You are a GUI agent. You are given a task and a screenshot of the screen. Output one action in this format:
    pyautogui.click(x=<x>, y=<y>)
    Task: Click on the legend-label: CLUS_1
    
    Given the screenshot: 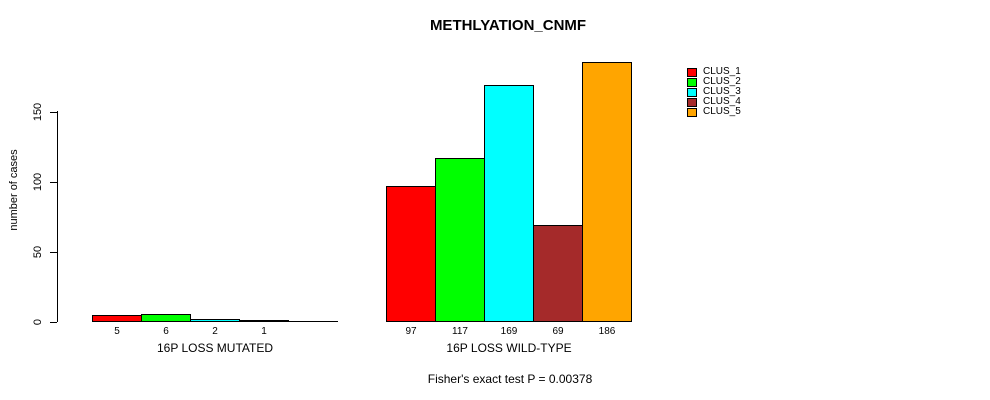 What is the action you would take?
    pyautogui.click(x=722, y=71)
    